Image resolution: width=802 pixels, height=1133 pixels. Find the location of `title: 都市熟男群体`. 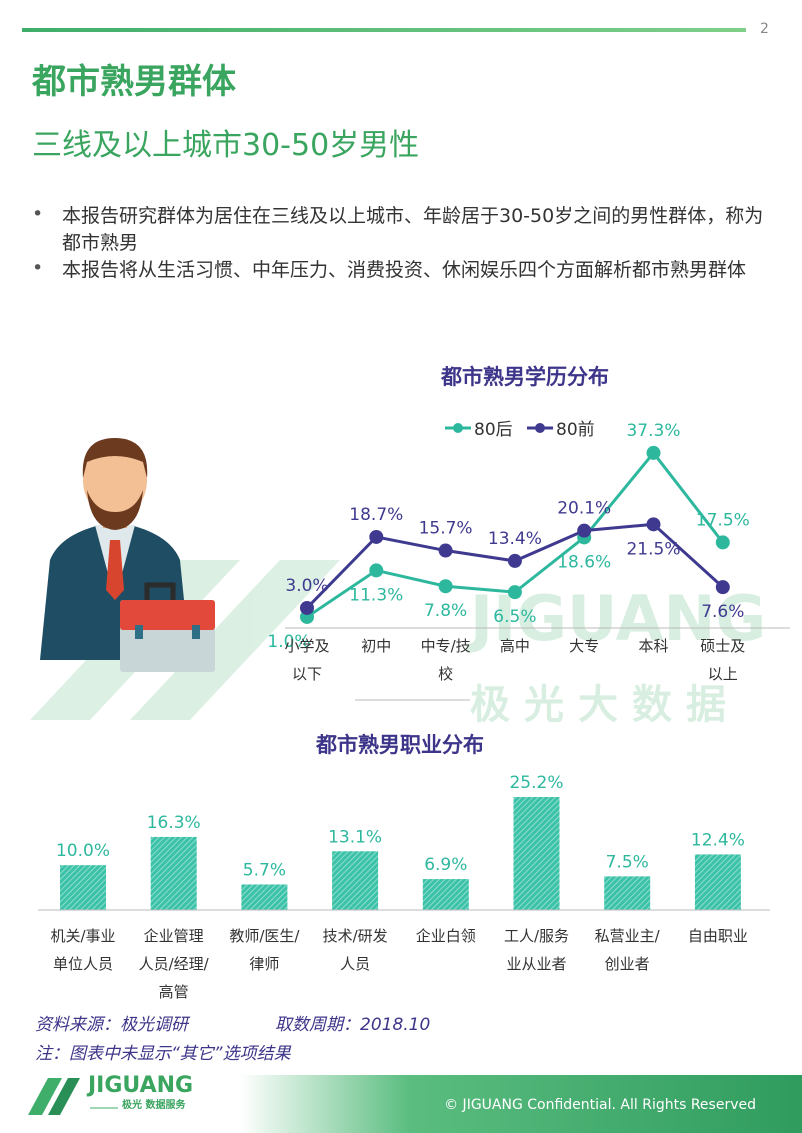

title: 都市熟男群体 is located at coordinates (134, 82).